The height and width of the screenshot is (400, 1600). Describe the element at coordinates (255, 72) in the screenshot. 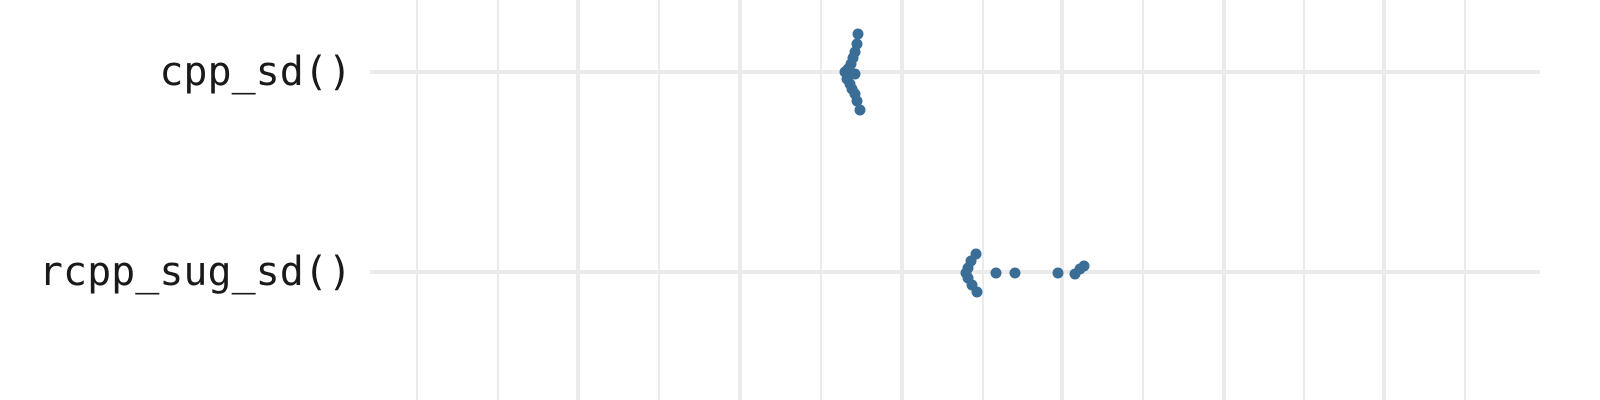

I see `category-label-cpp-sd: cpp_sd()` at that location.